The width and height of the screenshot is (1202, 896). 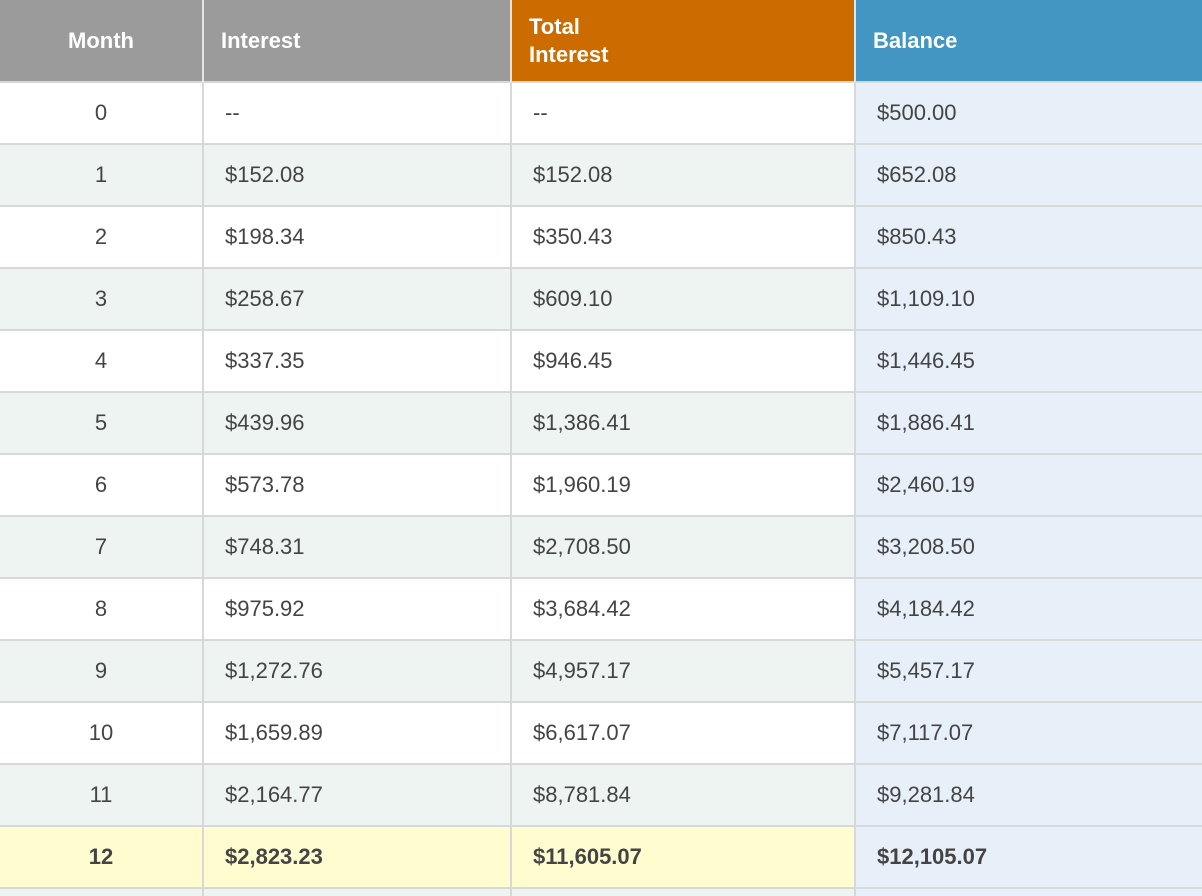 What do you see at coordinates (683, 422) in the screenshot?
I see `total-interest-cell: $1,386.41` at bounding box center [683, 422].